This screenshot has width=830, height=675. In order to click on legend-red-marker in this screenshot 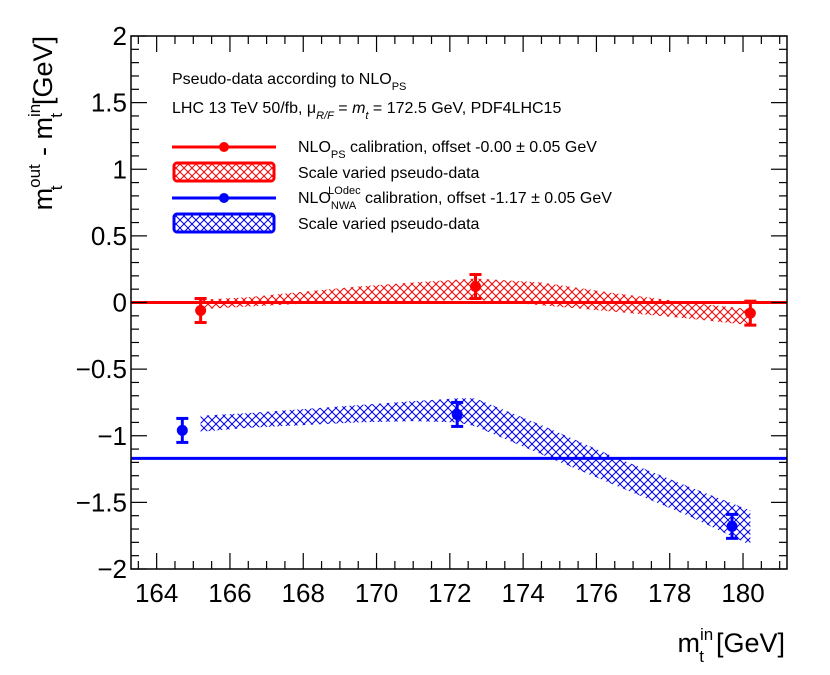, I will do `click(224, 147)`.